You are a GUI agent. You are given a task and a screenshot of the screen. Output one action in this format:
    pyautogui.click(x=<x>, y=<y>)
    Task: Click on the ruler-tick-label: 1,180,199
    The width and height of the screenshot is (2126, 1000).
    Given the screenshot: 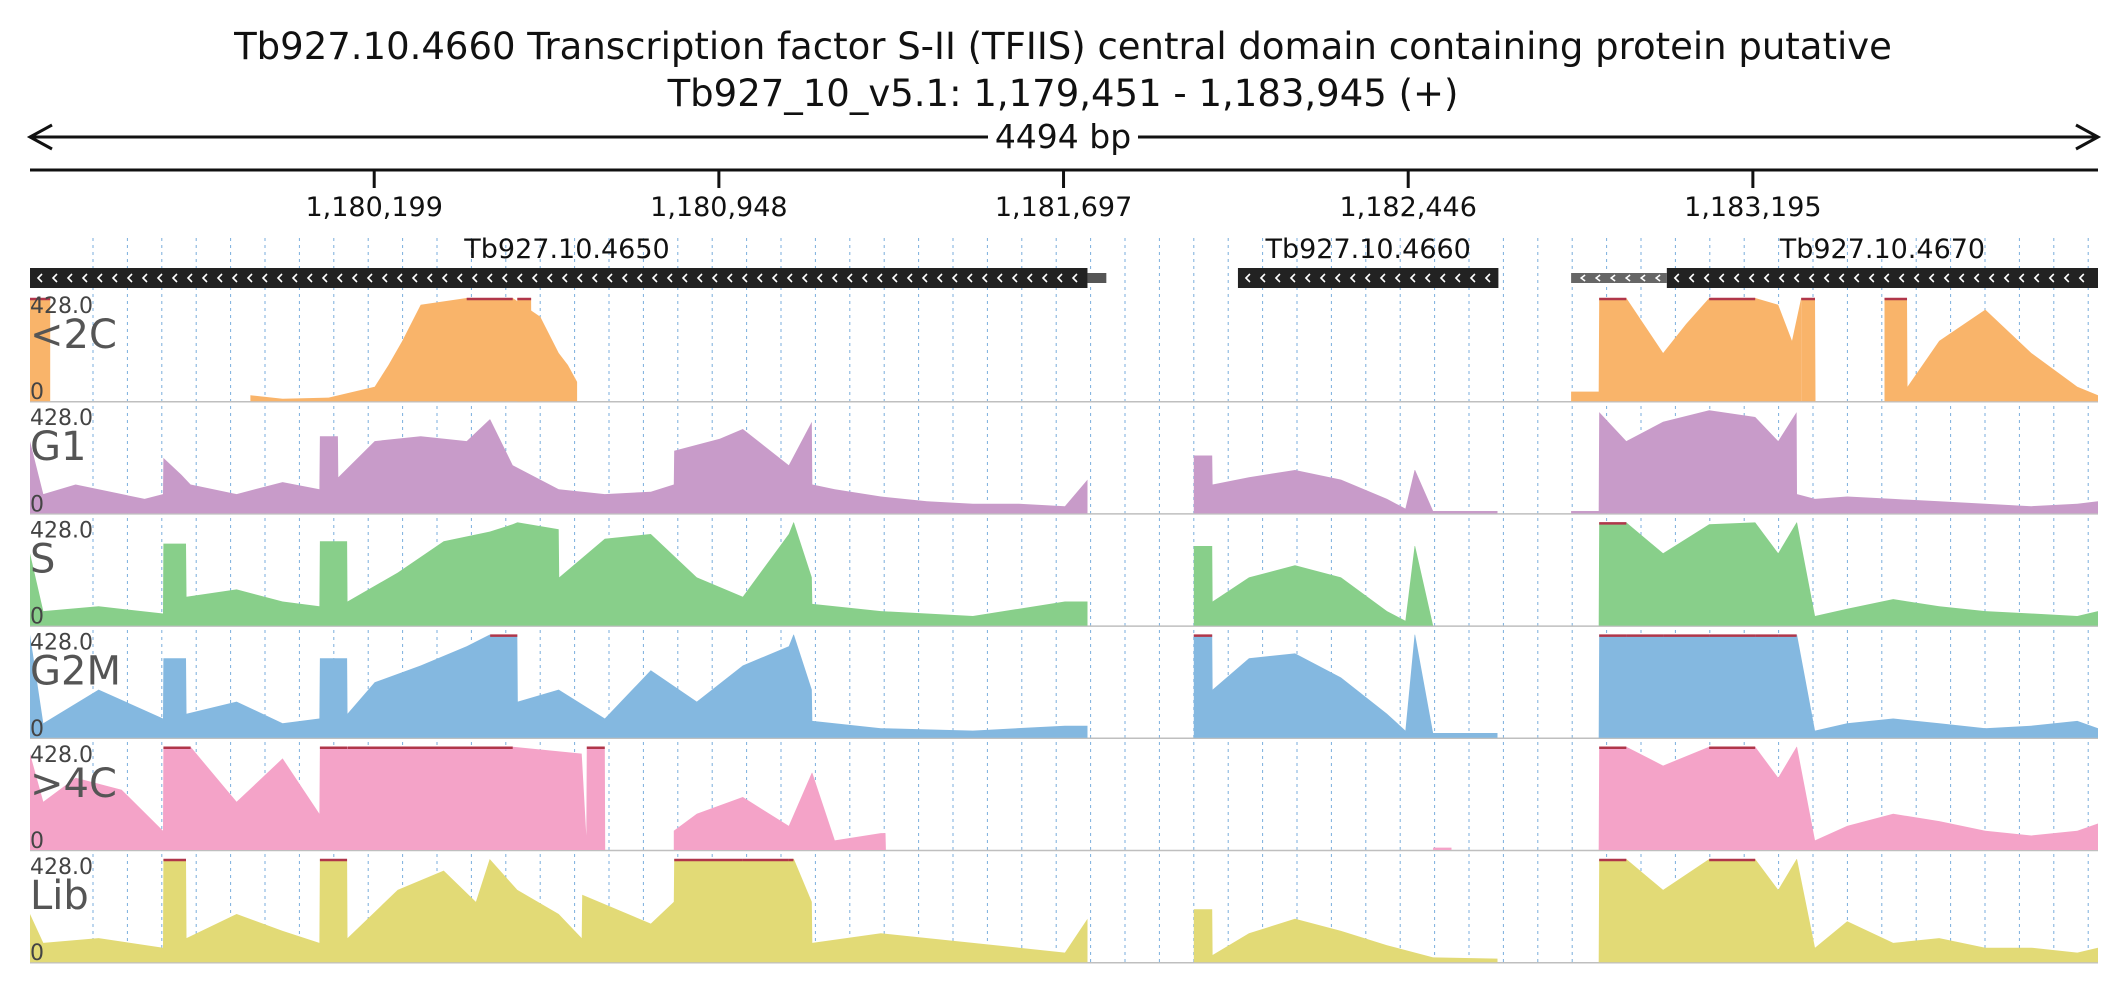 What is the action you would take?
    pyautogui.click(x=373, y=207)
    